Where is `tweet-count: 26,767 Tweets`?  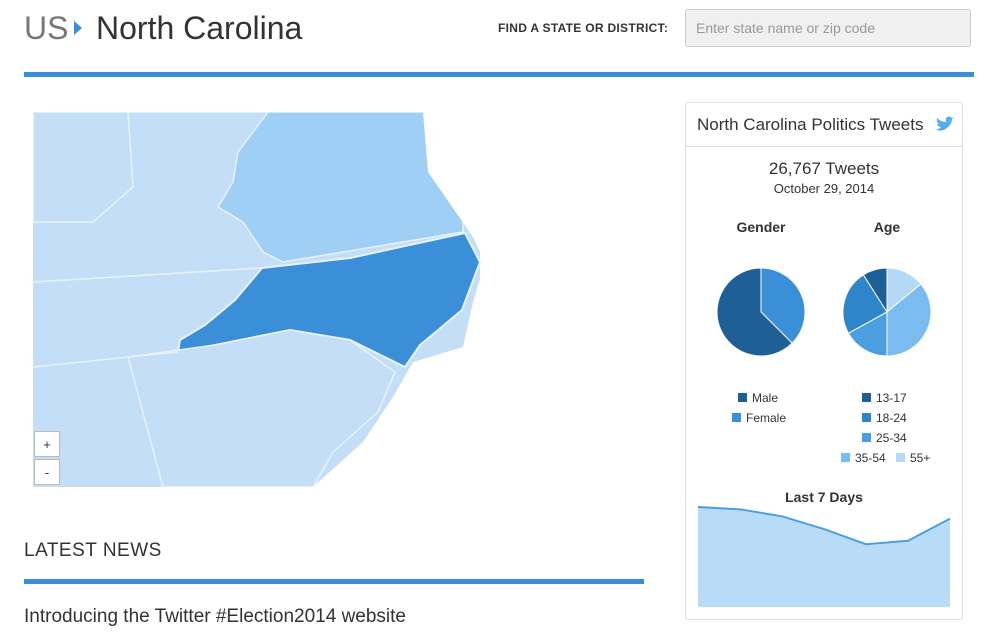 tweet-count: 26,767 Tweets is located at coordinates (824, 168).